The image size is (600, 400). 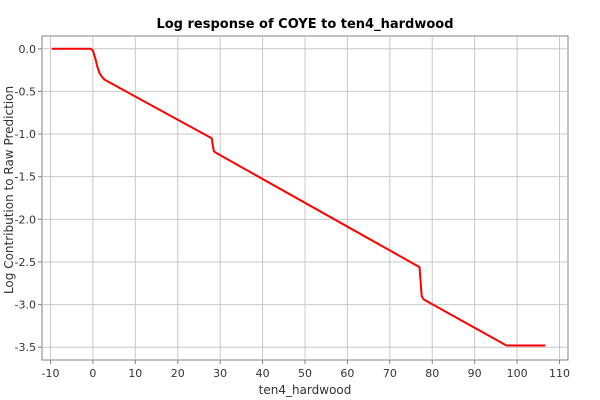 I want to click on y-tick-label: -3.5, so click(x=25, y=347).